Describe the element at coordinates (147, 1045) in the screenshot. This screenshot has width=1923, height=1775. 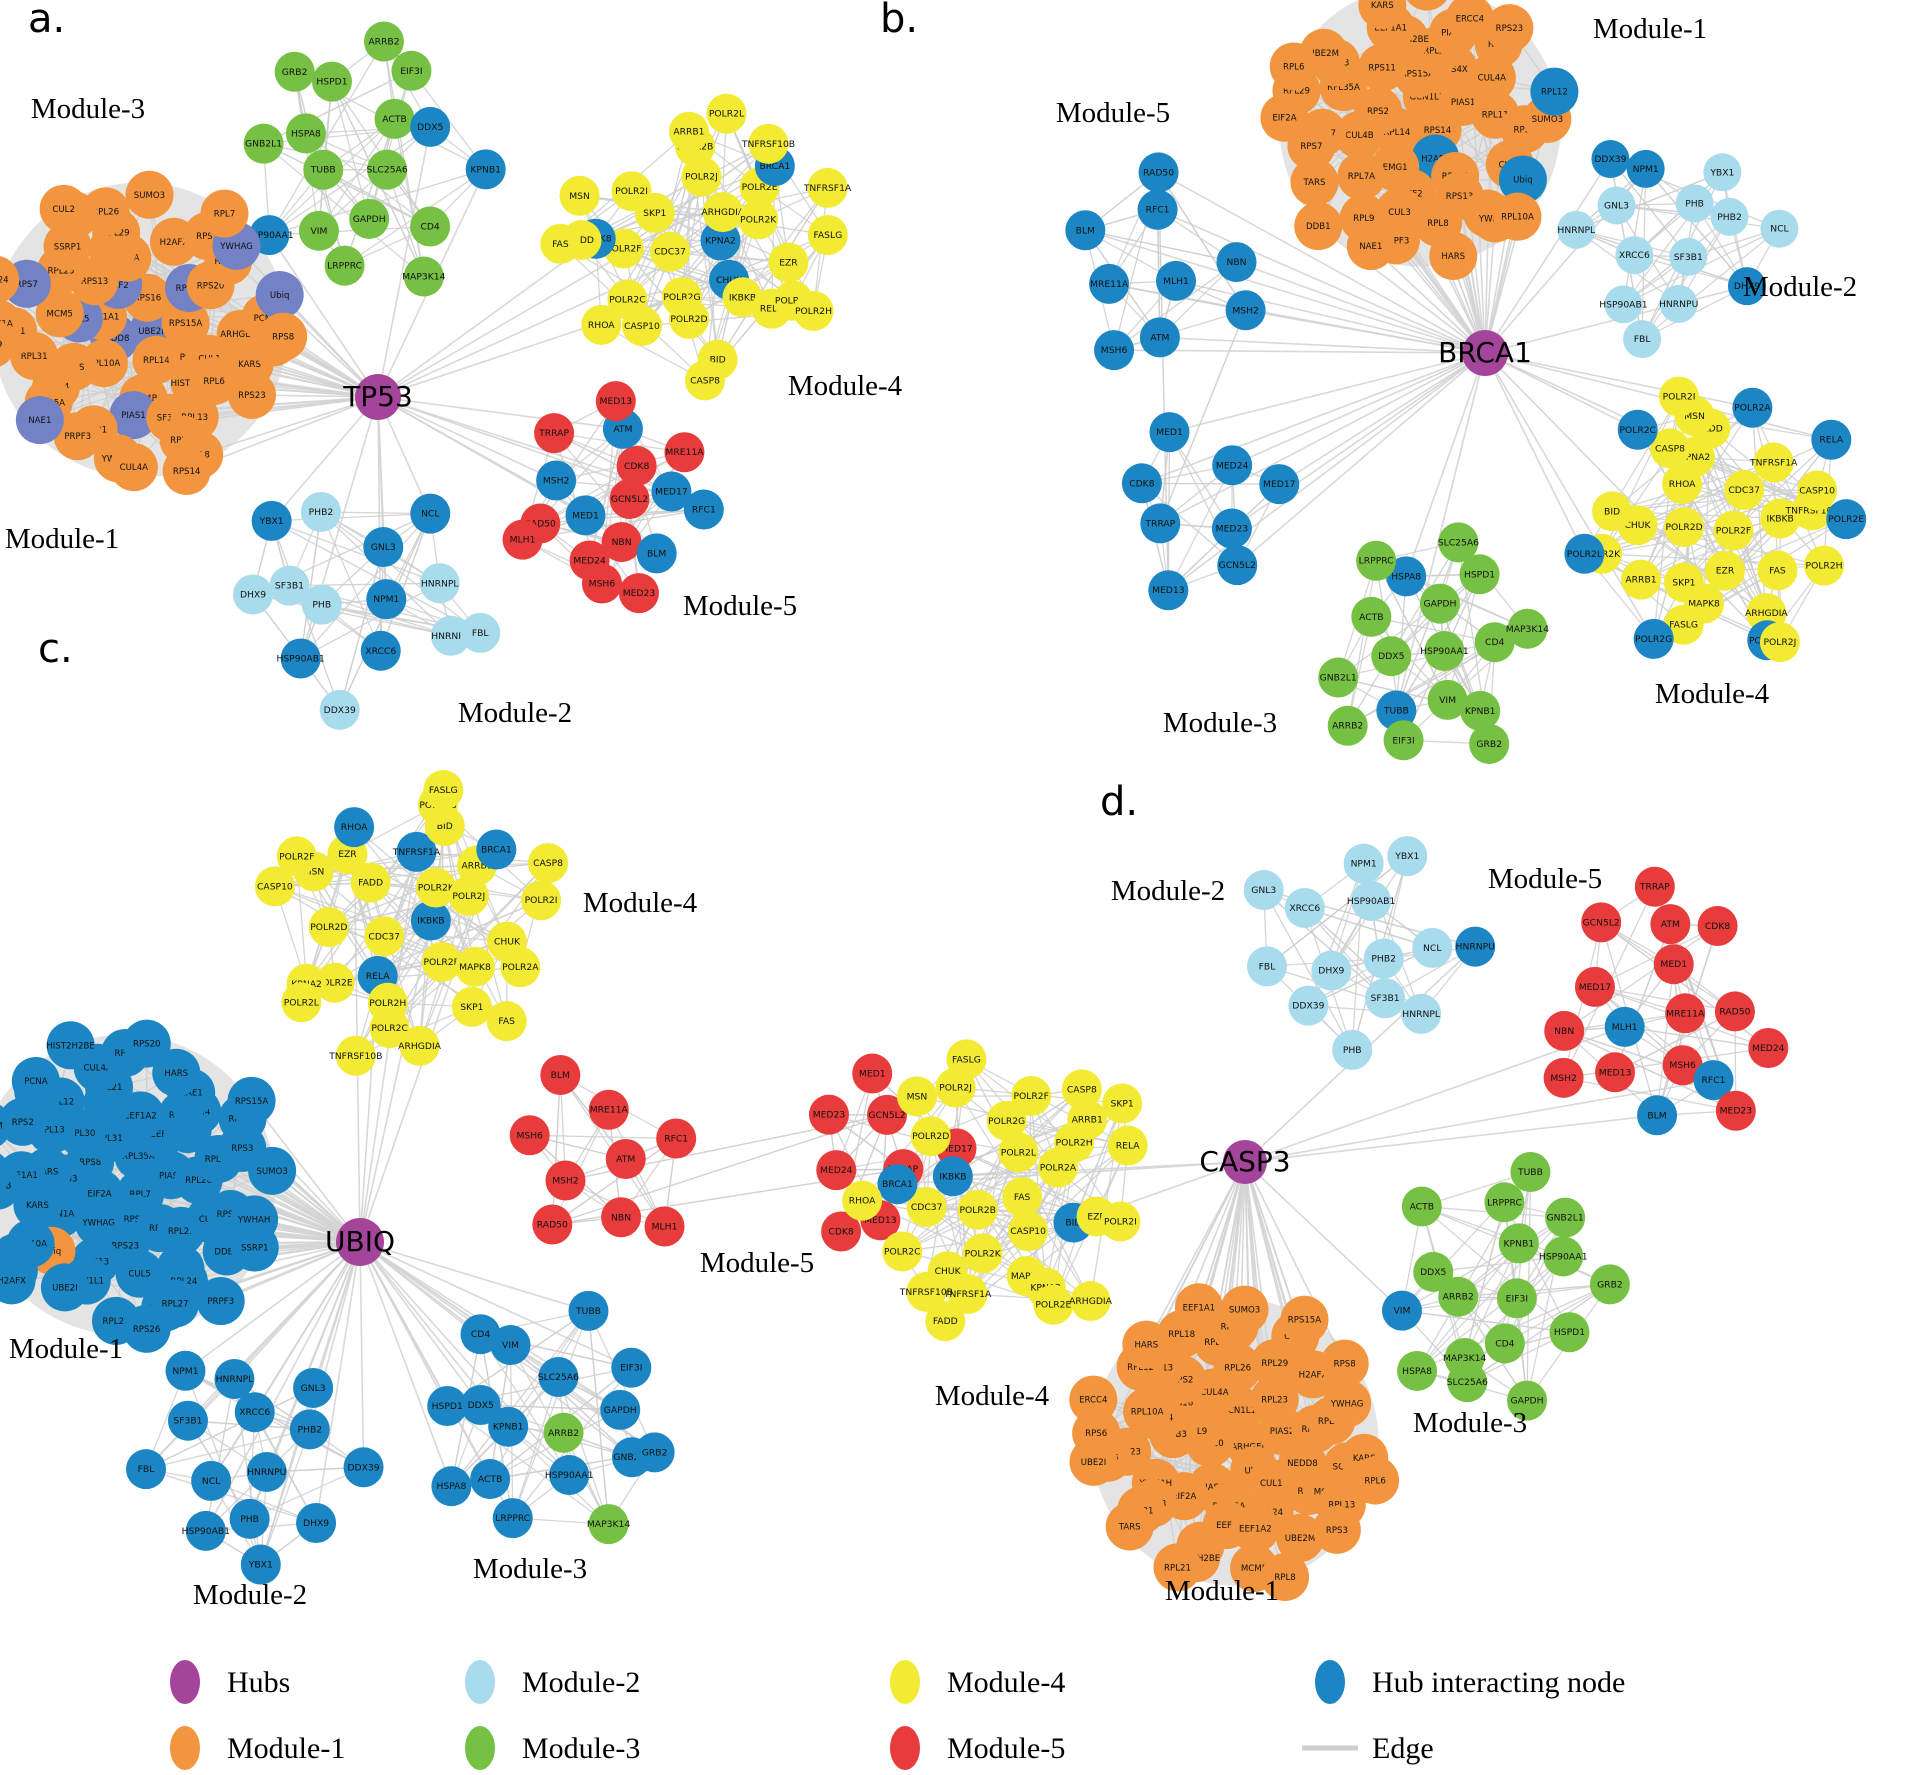
I see `node-label: RPS20` at that location.